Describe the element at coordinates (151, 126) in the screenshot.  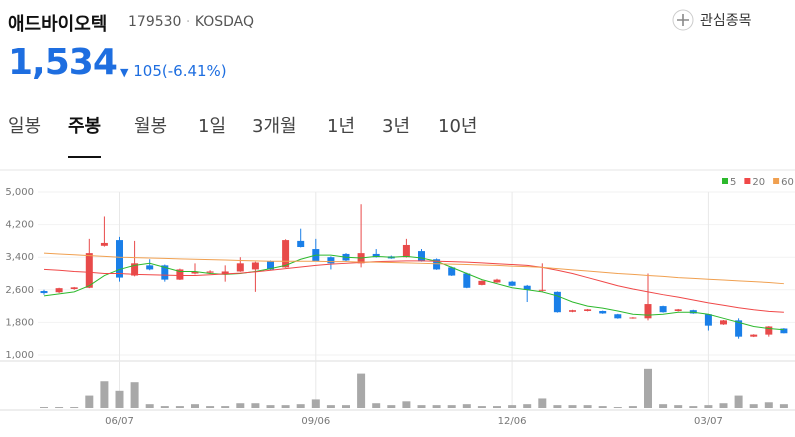
I see `period-tab: 월봉` at that location.